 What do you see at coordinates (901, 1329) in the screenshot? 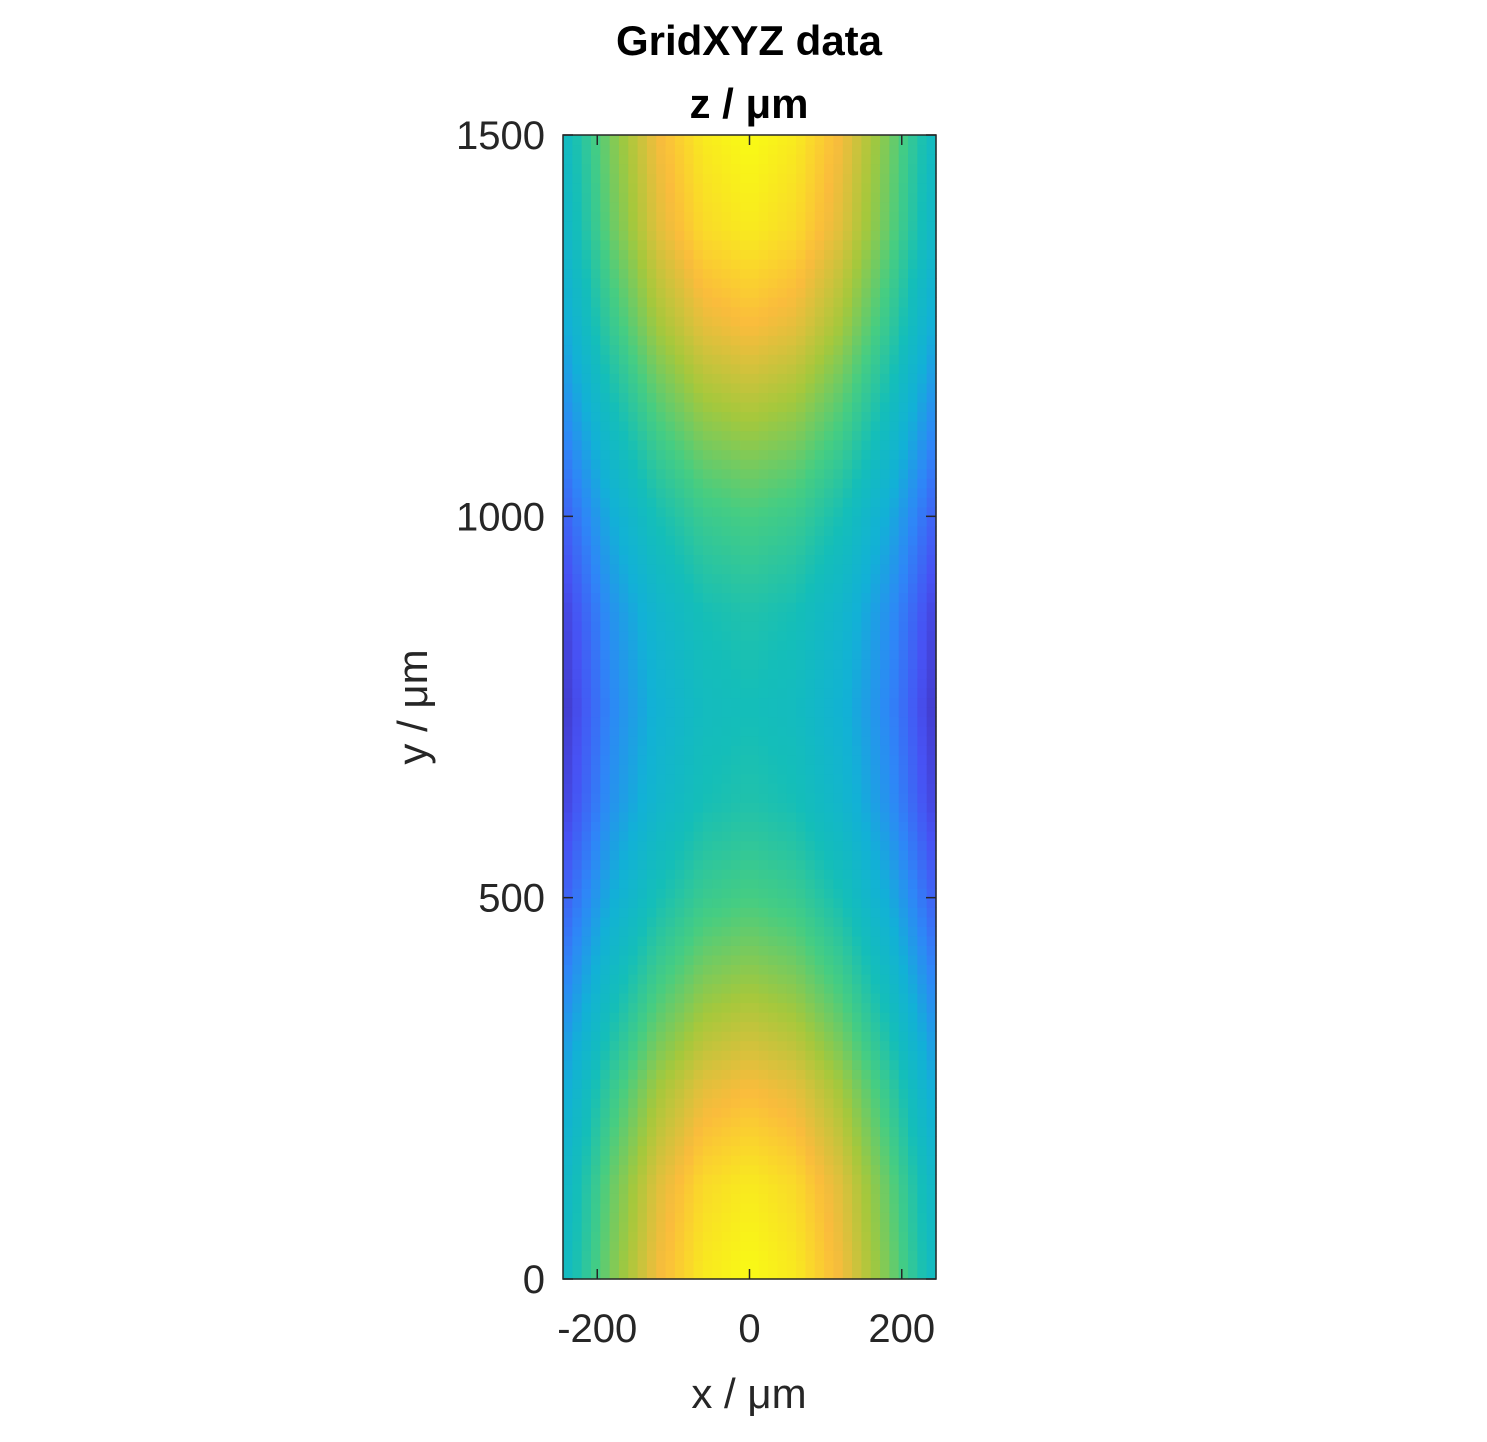
I see `x-tick-label: 200` at bounding box center [901, 1329].